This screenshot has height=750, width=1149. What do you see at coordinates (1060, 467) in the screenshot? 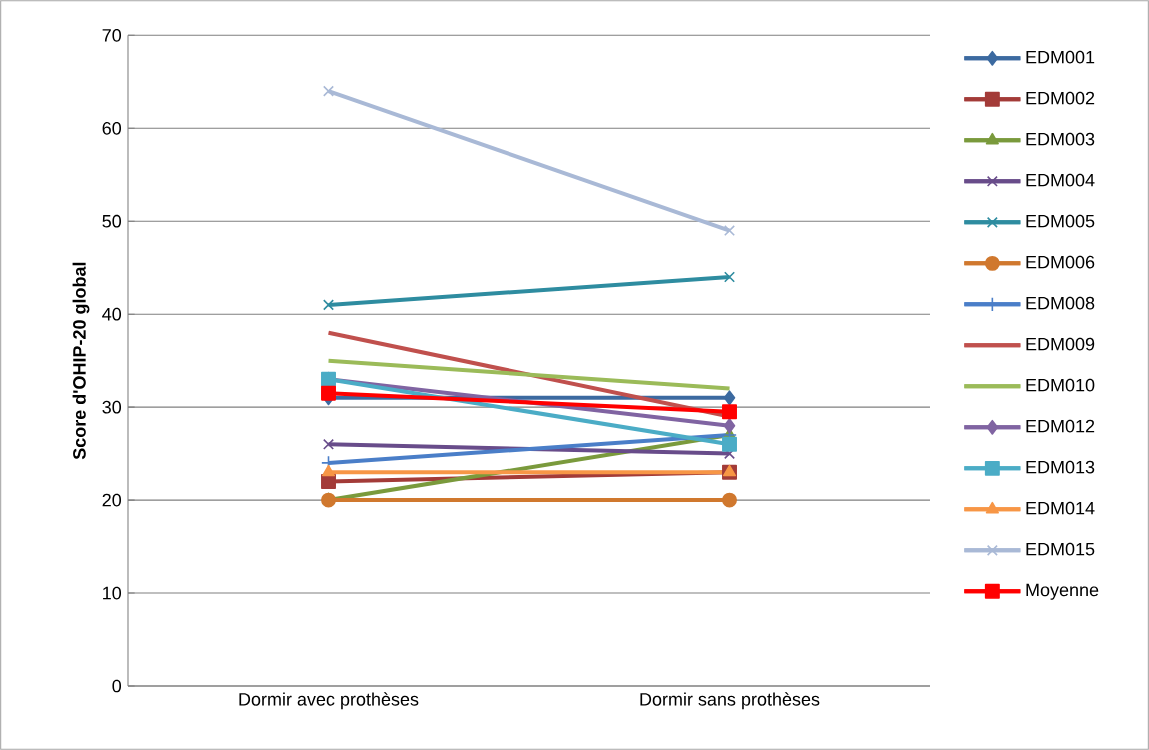
I see `legend-label: EDM013` at bounding box center [1060, 467].